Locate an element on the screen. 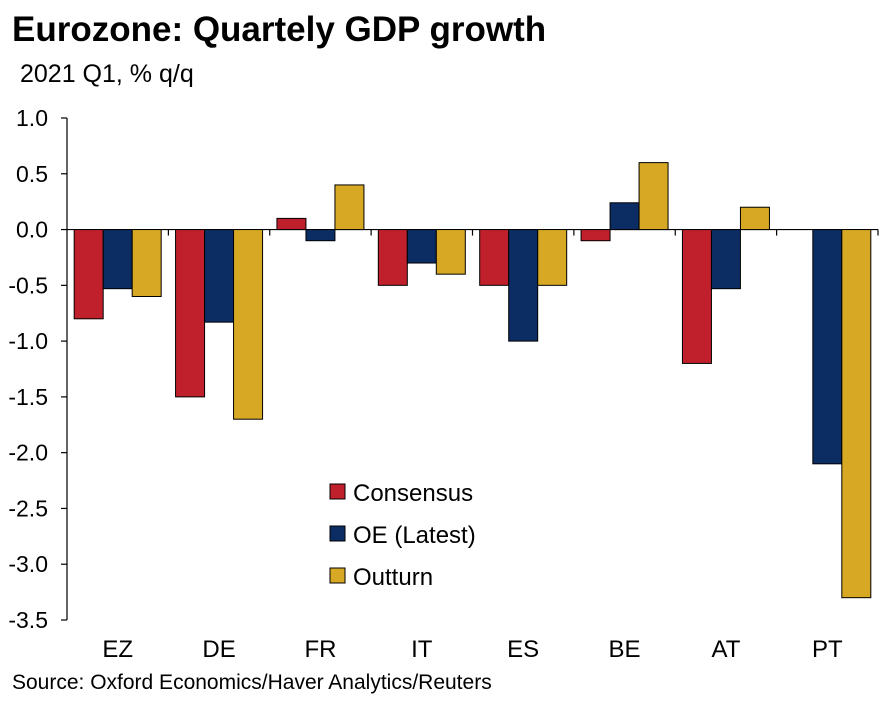  legend-label: Consensus is located at coordinates (413, 493).